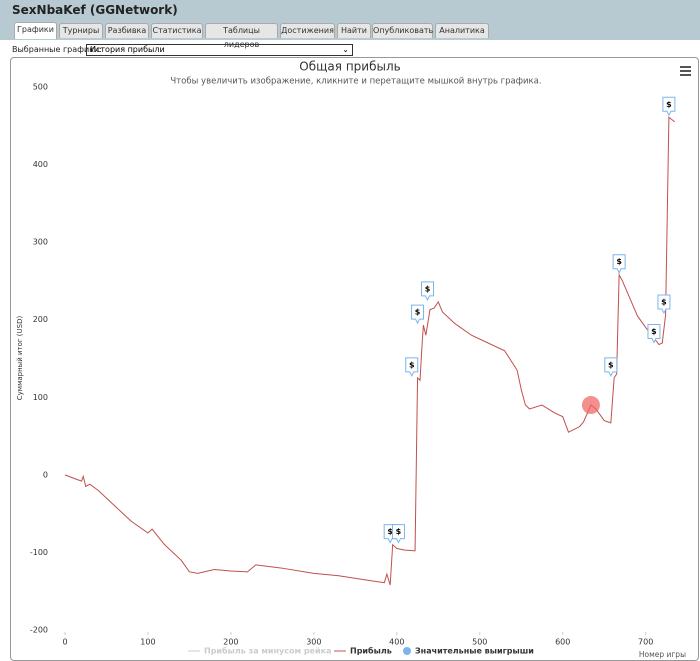  What do you see at coordinates (219, 50) in the screenshot?
I see `selector: История прибыли ⌄` at bounding box center [219, 50].